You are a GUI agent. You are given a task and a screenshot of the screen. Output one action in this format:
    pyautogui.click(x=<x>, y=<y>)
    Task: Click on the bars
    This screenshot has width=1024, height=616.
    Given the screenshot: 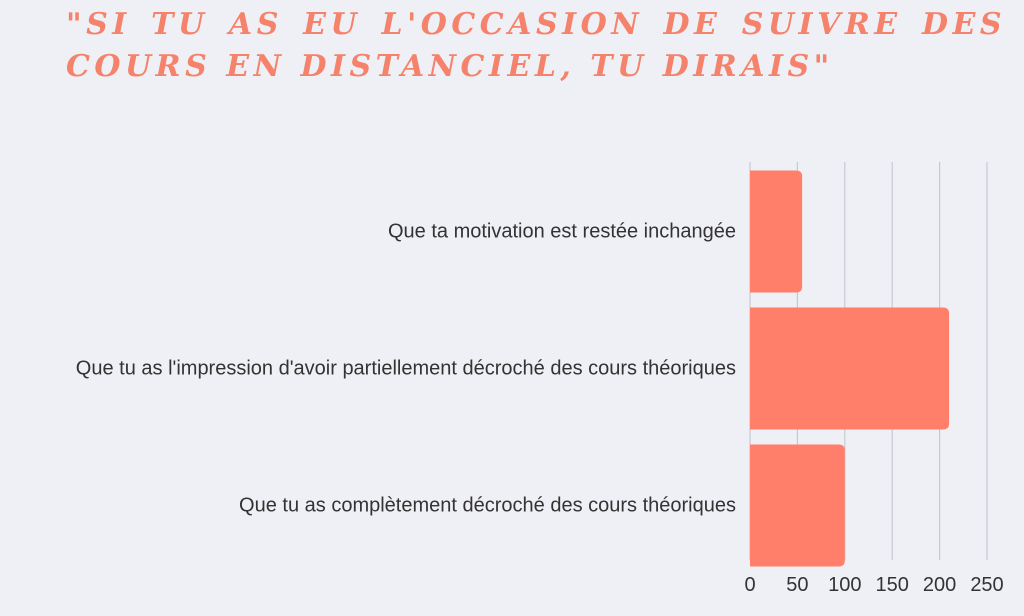 What is the action you would take?
    pyautogui.click(x=850, y=368)
    